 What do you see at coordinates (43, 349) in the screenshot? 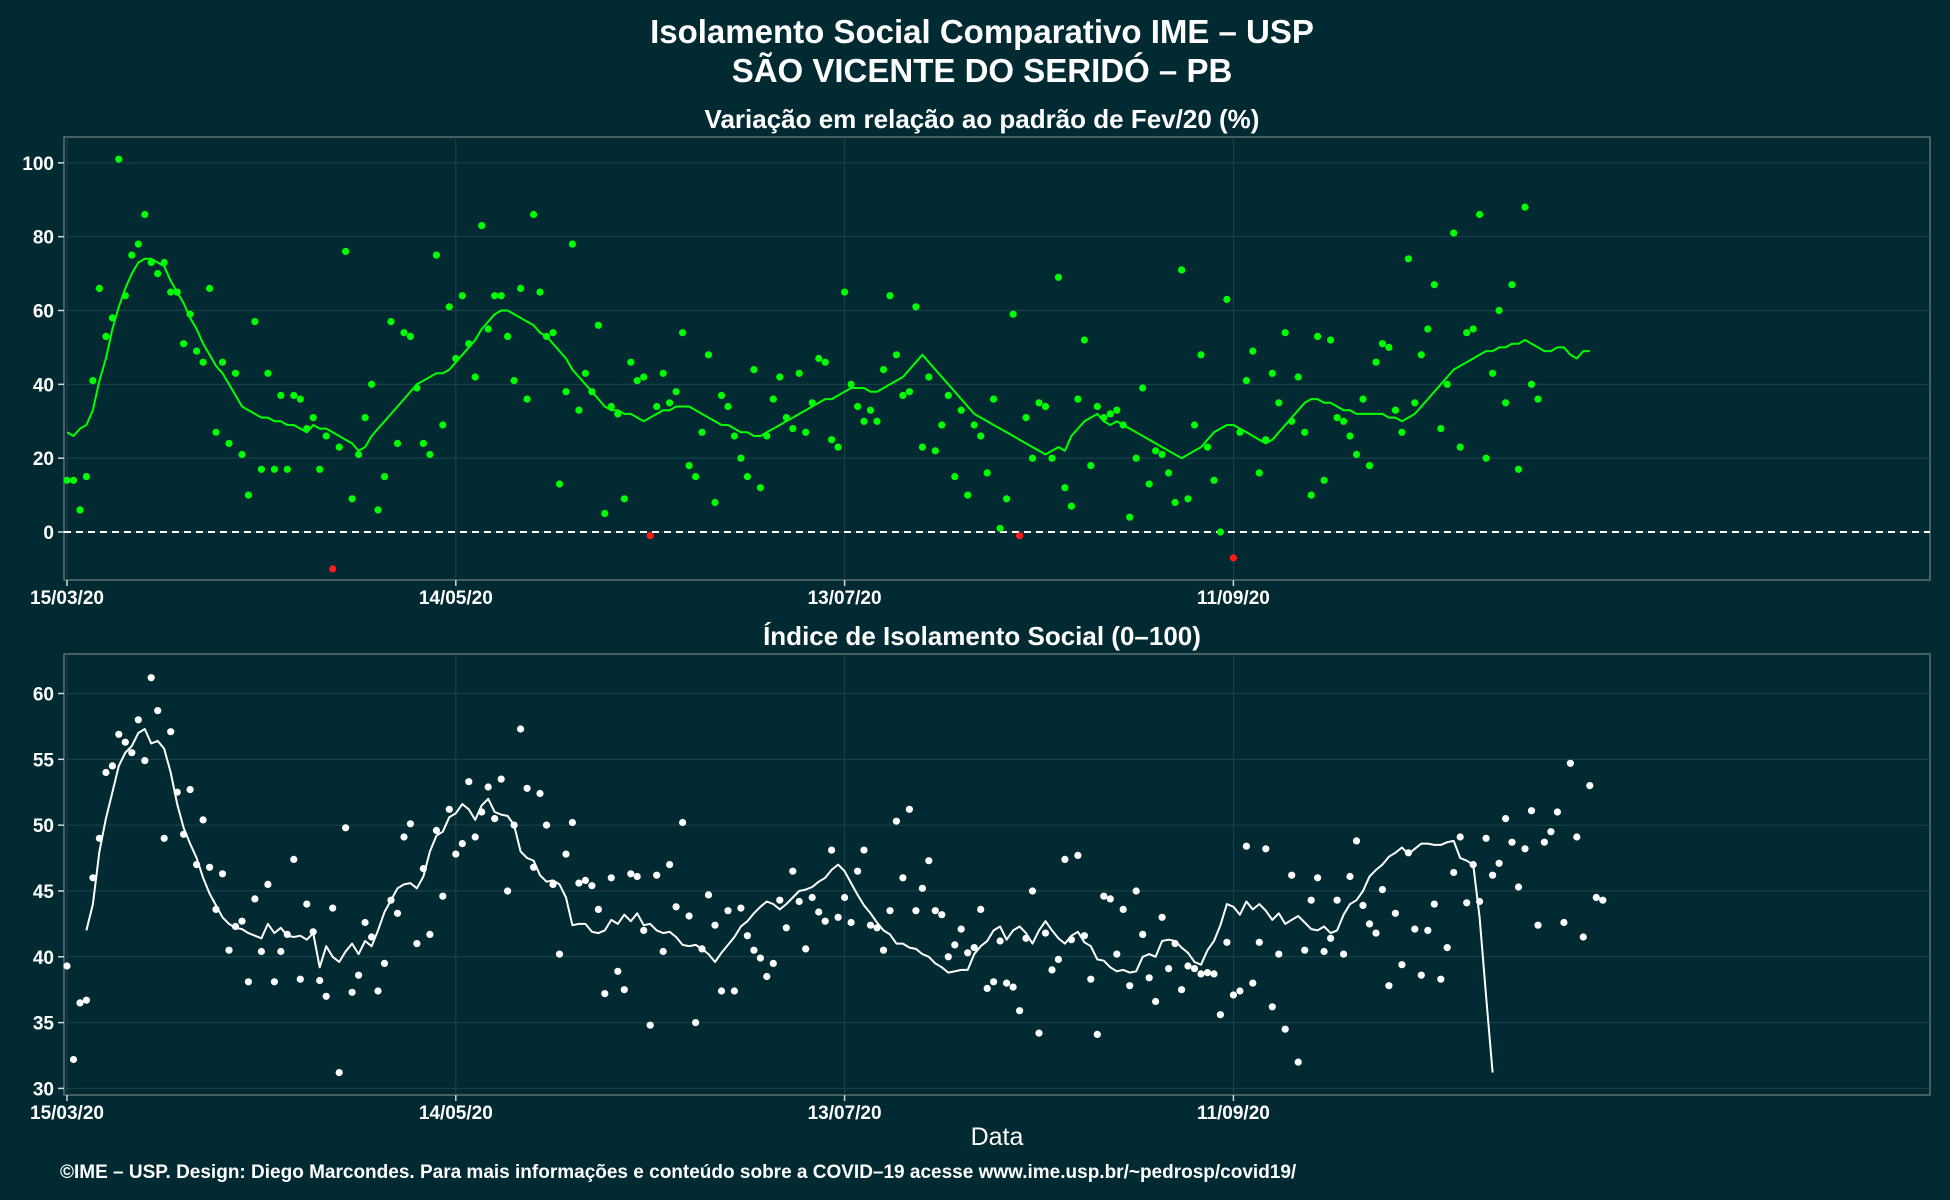
I see `panel1-y-axis: 0 20 40 60 80 100` at bounding box center [43, 349].